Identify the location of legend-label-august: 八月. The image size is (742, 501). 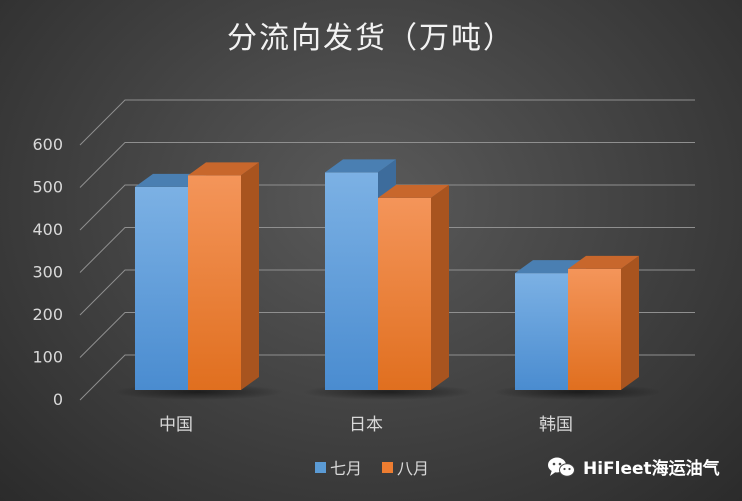
(413, 468).